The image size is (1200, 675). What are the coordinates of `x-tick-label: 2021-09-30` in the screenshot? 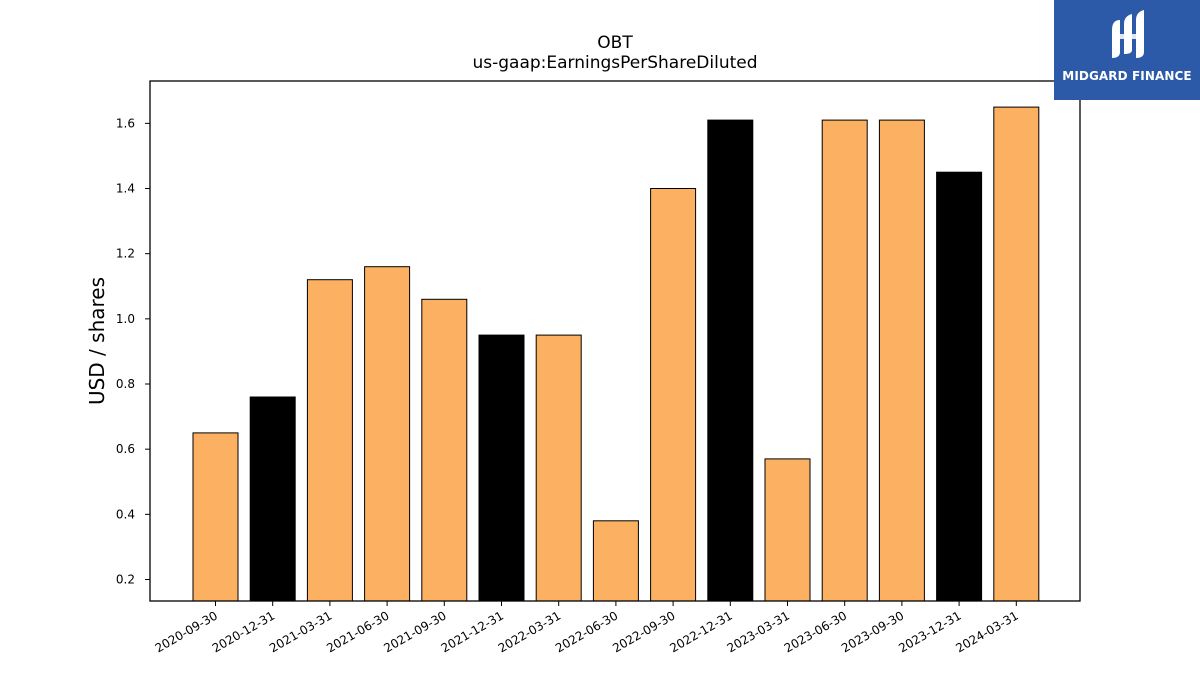 It's located at (414, 631).